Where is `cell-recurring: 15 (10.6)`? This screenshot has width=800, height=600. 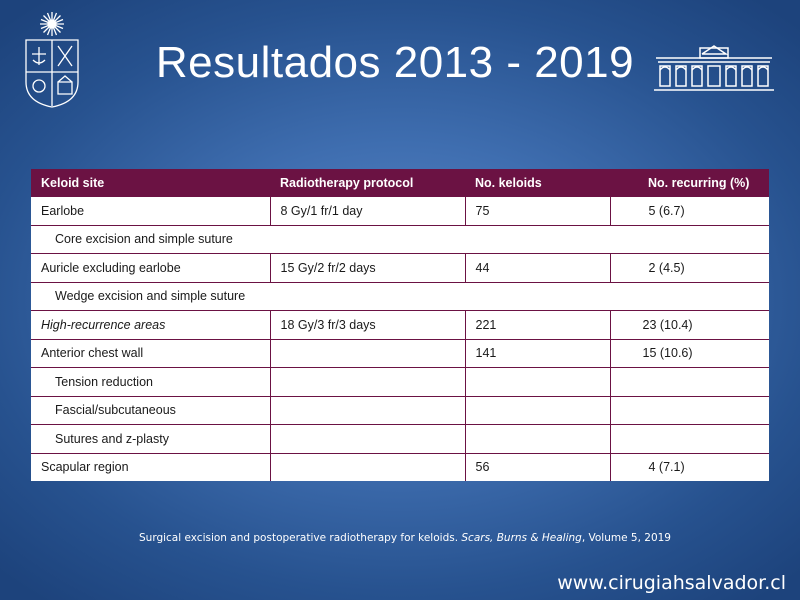 cell-recurring: 15 (10.6) is located at coordinates (689, 353).